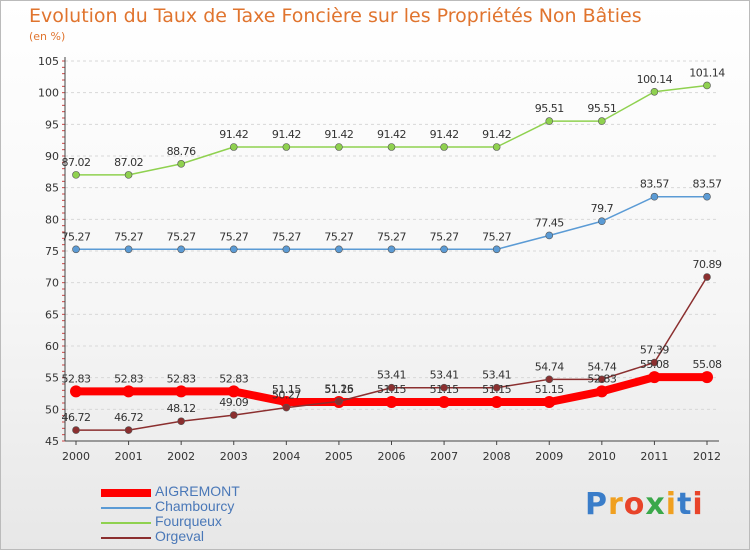 Image resolution: width=750 pixels, height=551 pixels. What do you see at coordinates (181, 151) in the screenshot?
I see `data-label-fourqueux: 88.76` at bounding box center [181, 151].